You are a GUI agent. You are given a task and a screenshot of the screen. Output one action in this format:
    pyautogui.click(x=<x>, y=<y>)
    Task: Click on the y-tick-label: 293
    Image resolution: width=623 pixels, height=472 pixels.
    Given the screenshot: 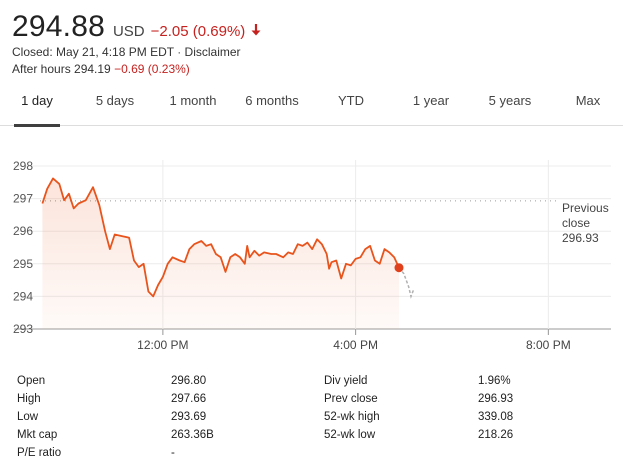 What is the action you would take?
    pyautogui.click(x=23, y=329)
    